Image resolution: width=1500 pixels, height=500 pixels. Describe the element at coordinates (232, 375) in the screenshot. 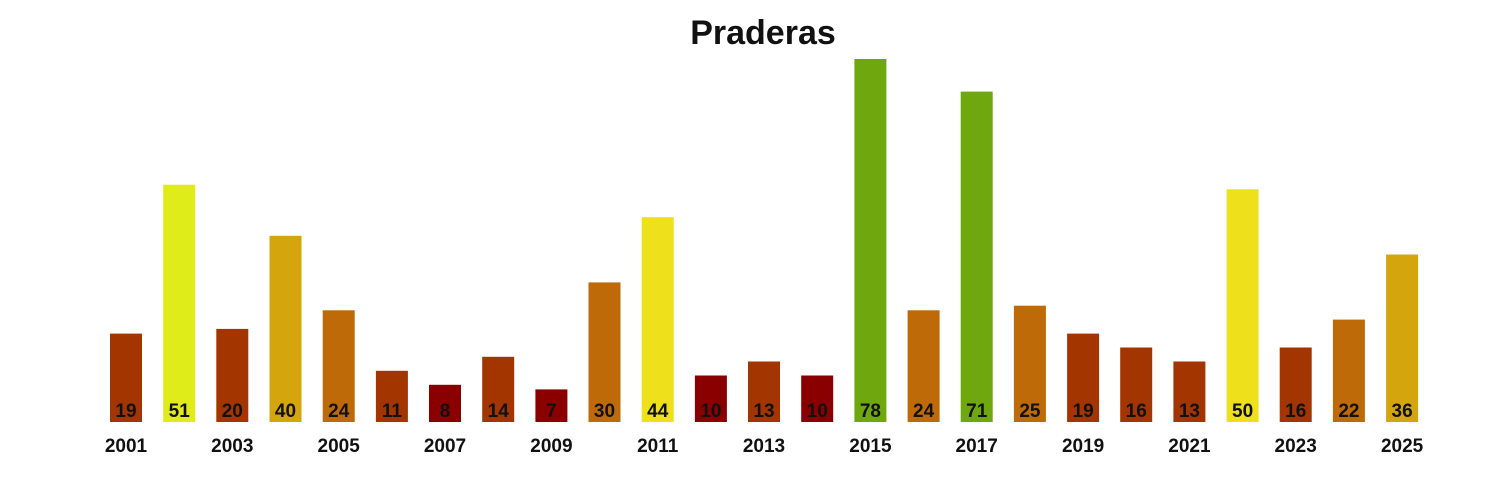

I see `bar-2003` at that location.